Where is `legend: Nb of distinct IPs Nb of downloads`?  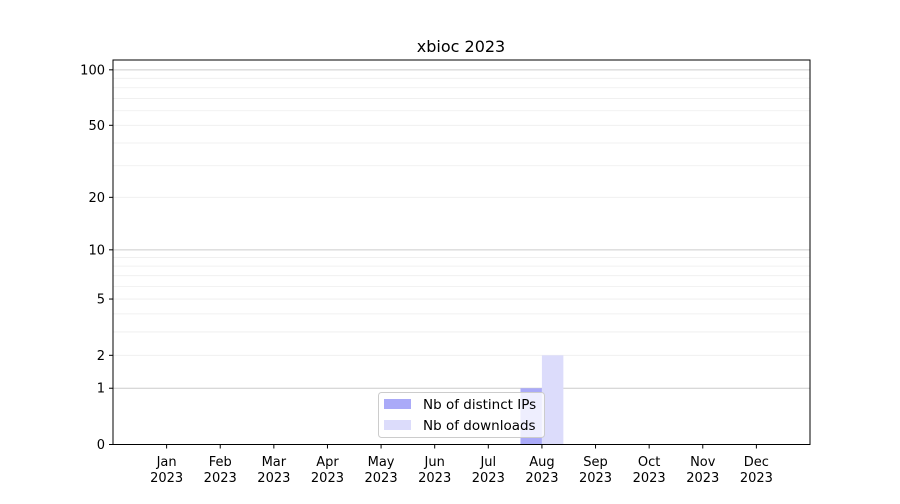
legend: Nb of distinct IPs Nb of downloads is located at coordinates (461, 415).